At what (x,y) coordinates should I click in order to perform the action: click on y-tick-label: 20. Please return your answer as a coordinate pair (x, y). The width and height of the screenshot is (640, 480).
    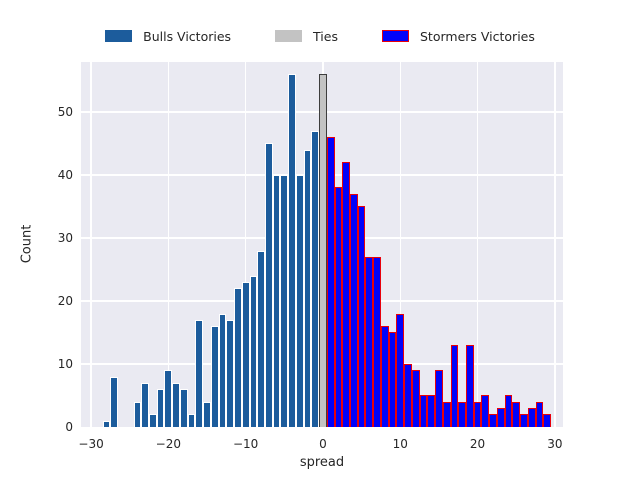
    Looking at the image, I should click on (65, 300).